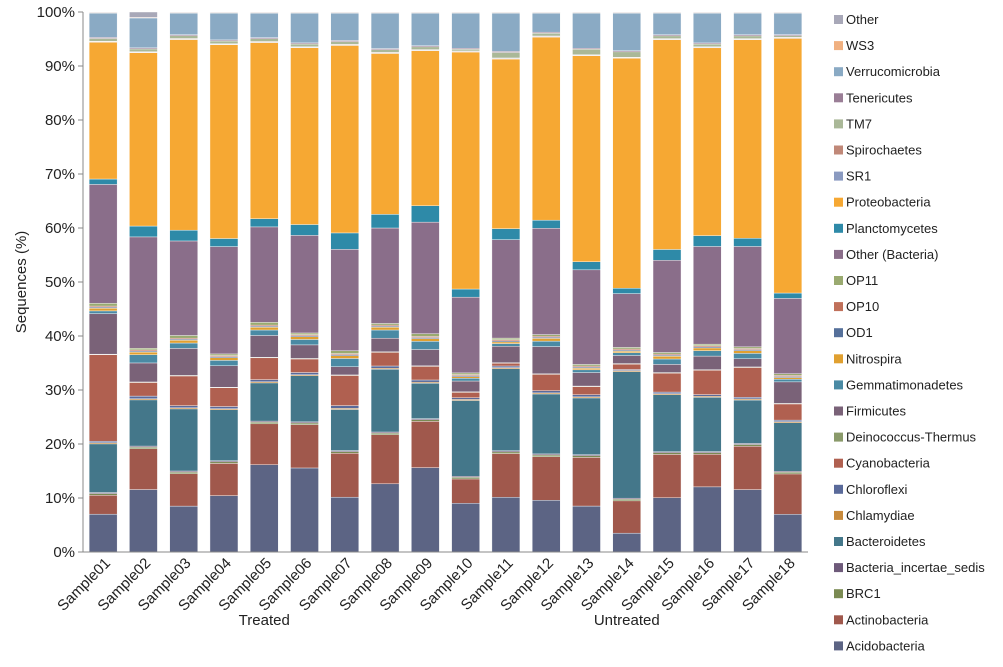  I want to click on y-tick-label: 0%, so click(64, 552).